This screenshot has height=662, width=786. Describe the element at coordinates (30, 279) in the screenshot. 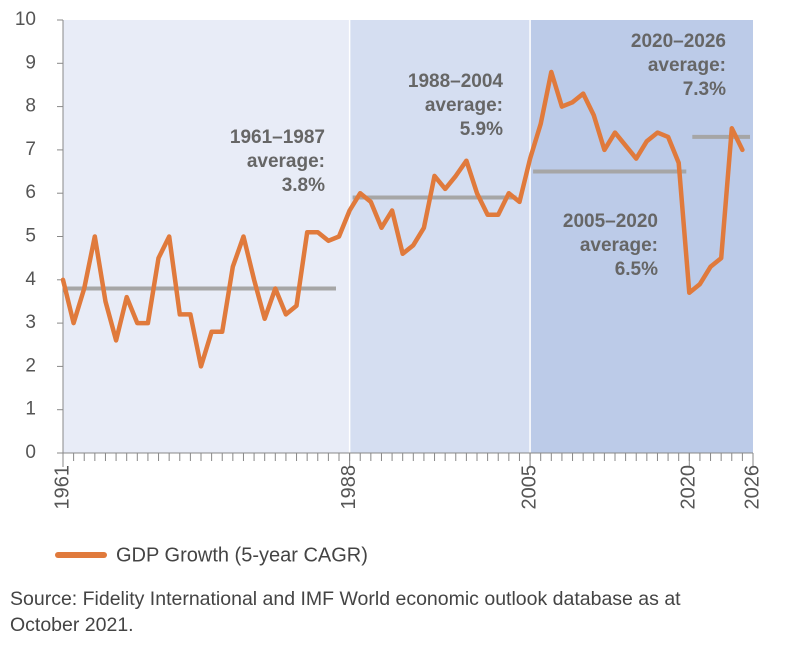

I see `y-tick-label: 4` at that location.